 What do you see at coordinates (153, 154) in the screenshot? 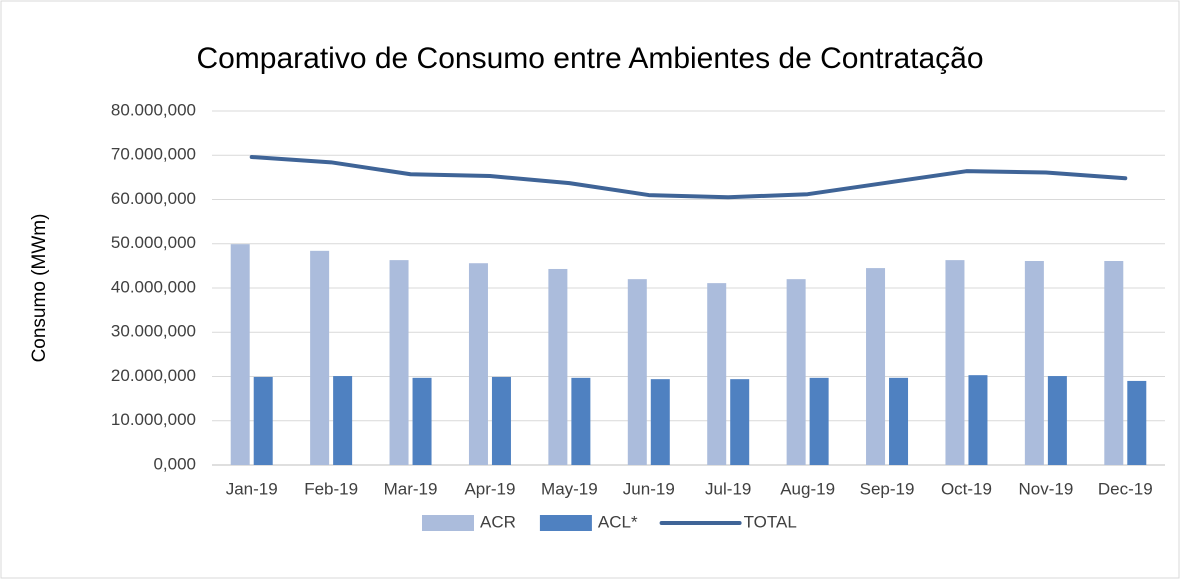
I see `y-tick-label: 70.000,000` at bounding box center [153, 154].